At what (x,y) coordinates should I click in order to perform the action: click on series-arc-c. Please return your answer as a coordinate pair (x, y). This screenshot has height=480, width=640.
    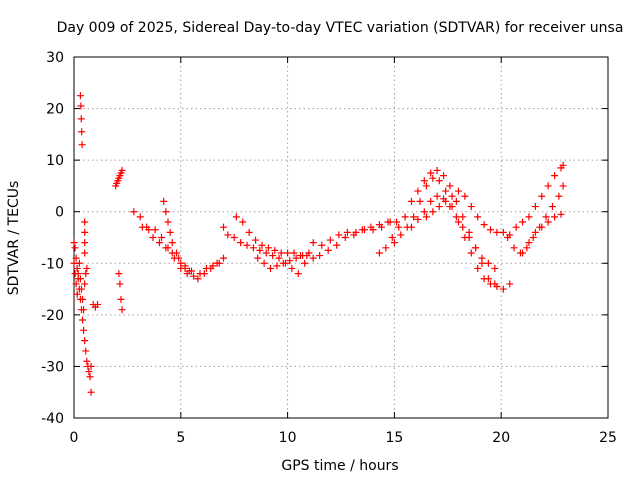
    Looking at the image, I should click on (176, 236).